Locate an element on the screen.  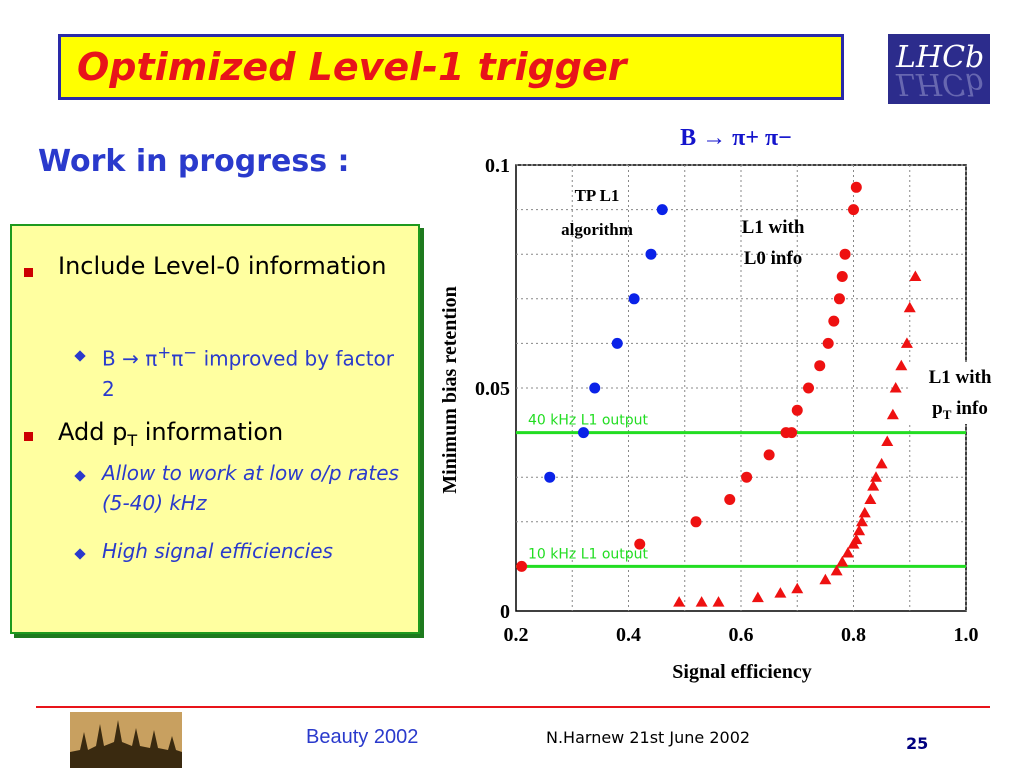
sub-text: B is located at coordinates (112, 358).